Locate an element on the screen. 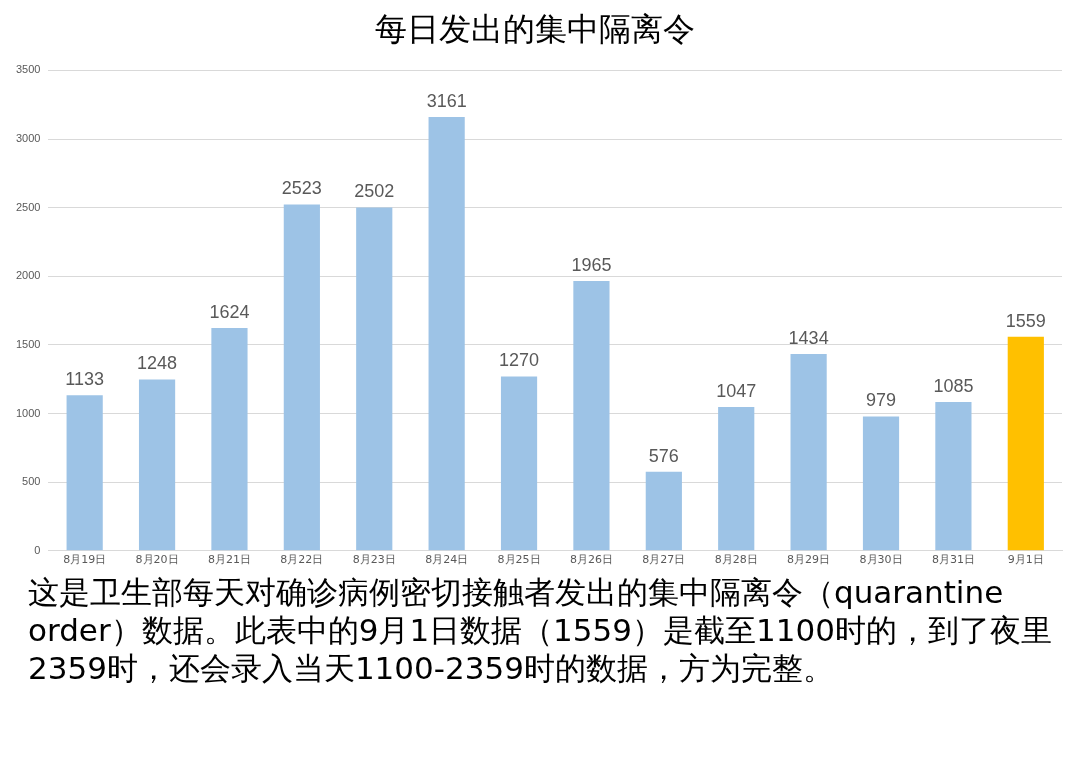 This screenshot has width=1080, height=769. data-label: 1965 is located at coordinates (591, 265).